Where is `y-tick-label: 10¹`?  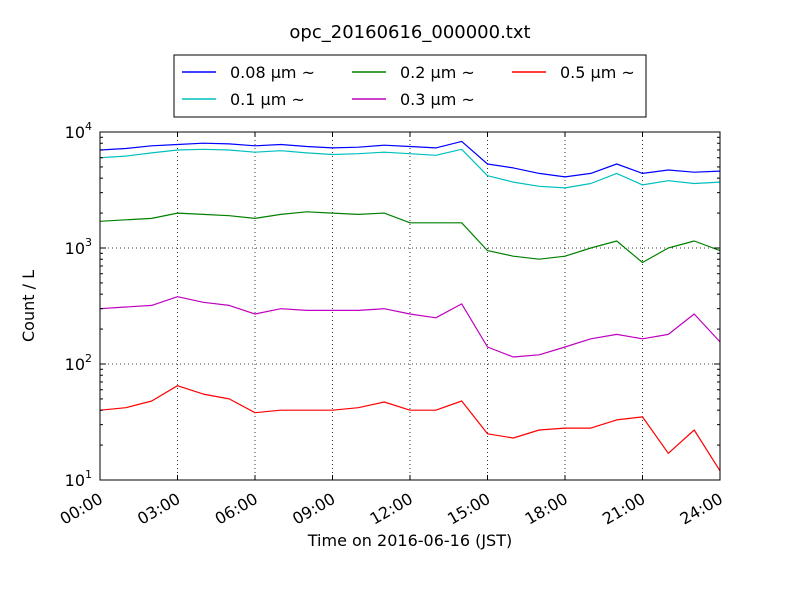
y-tick-label: 10¹ is located at coordinates (78, 479).